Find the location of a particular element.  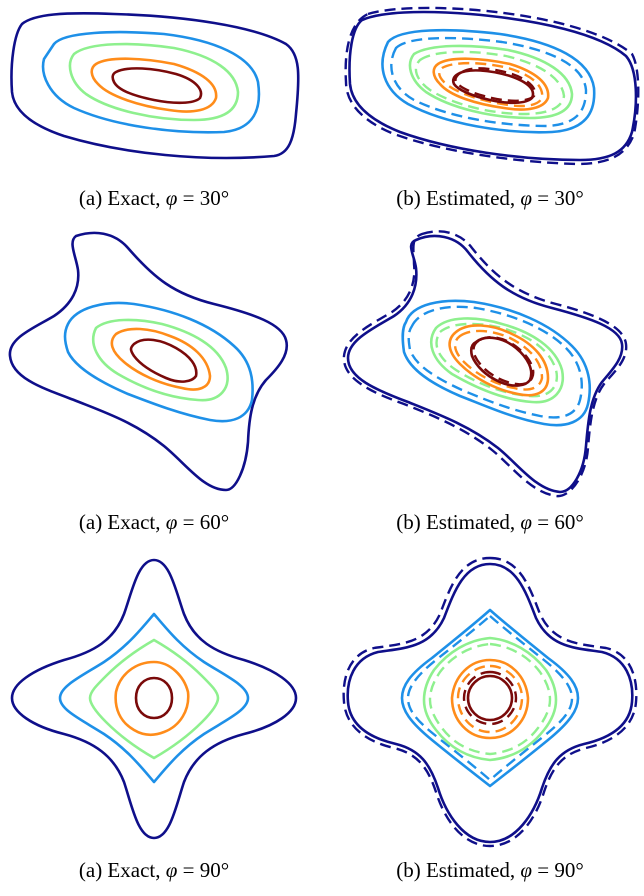

caption: (a) Exact, φ = 60° is located at coordinates (154, 522).